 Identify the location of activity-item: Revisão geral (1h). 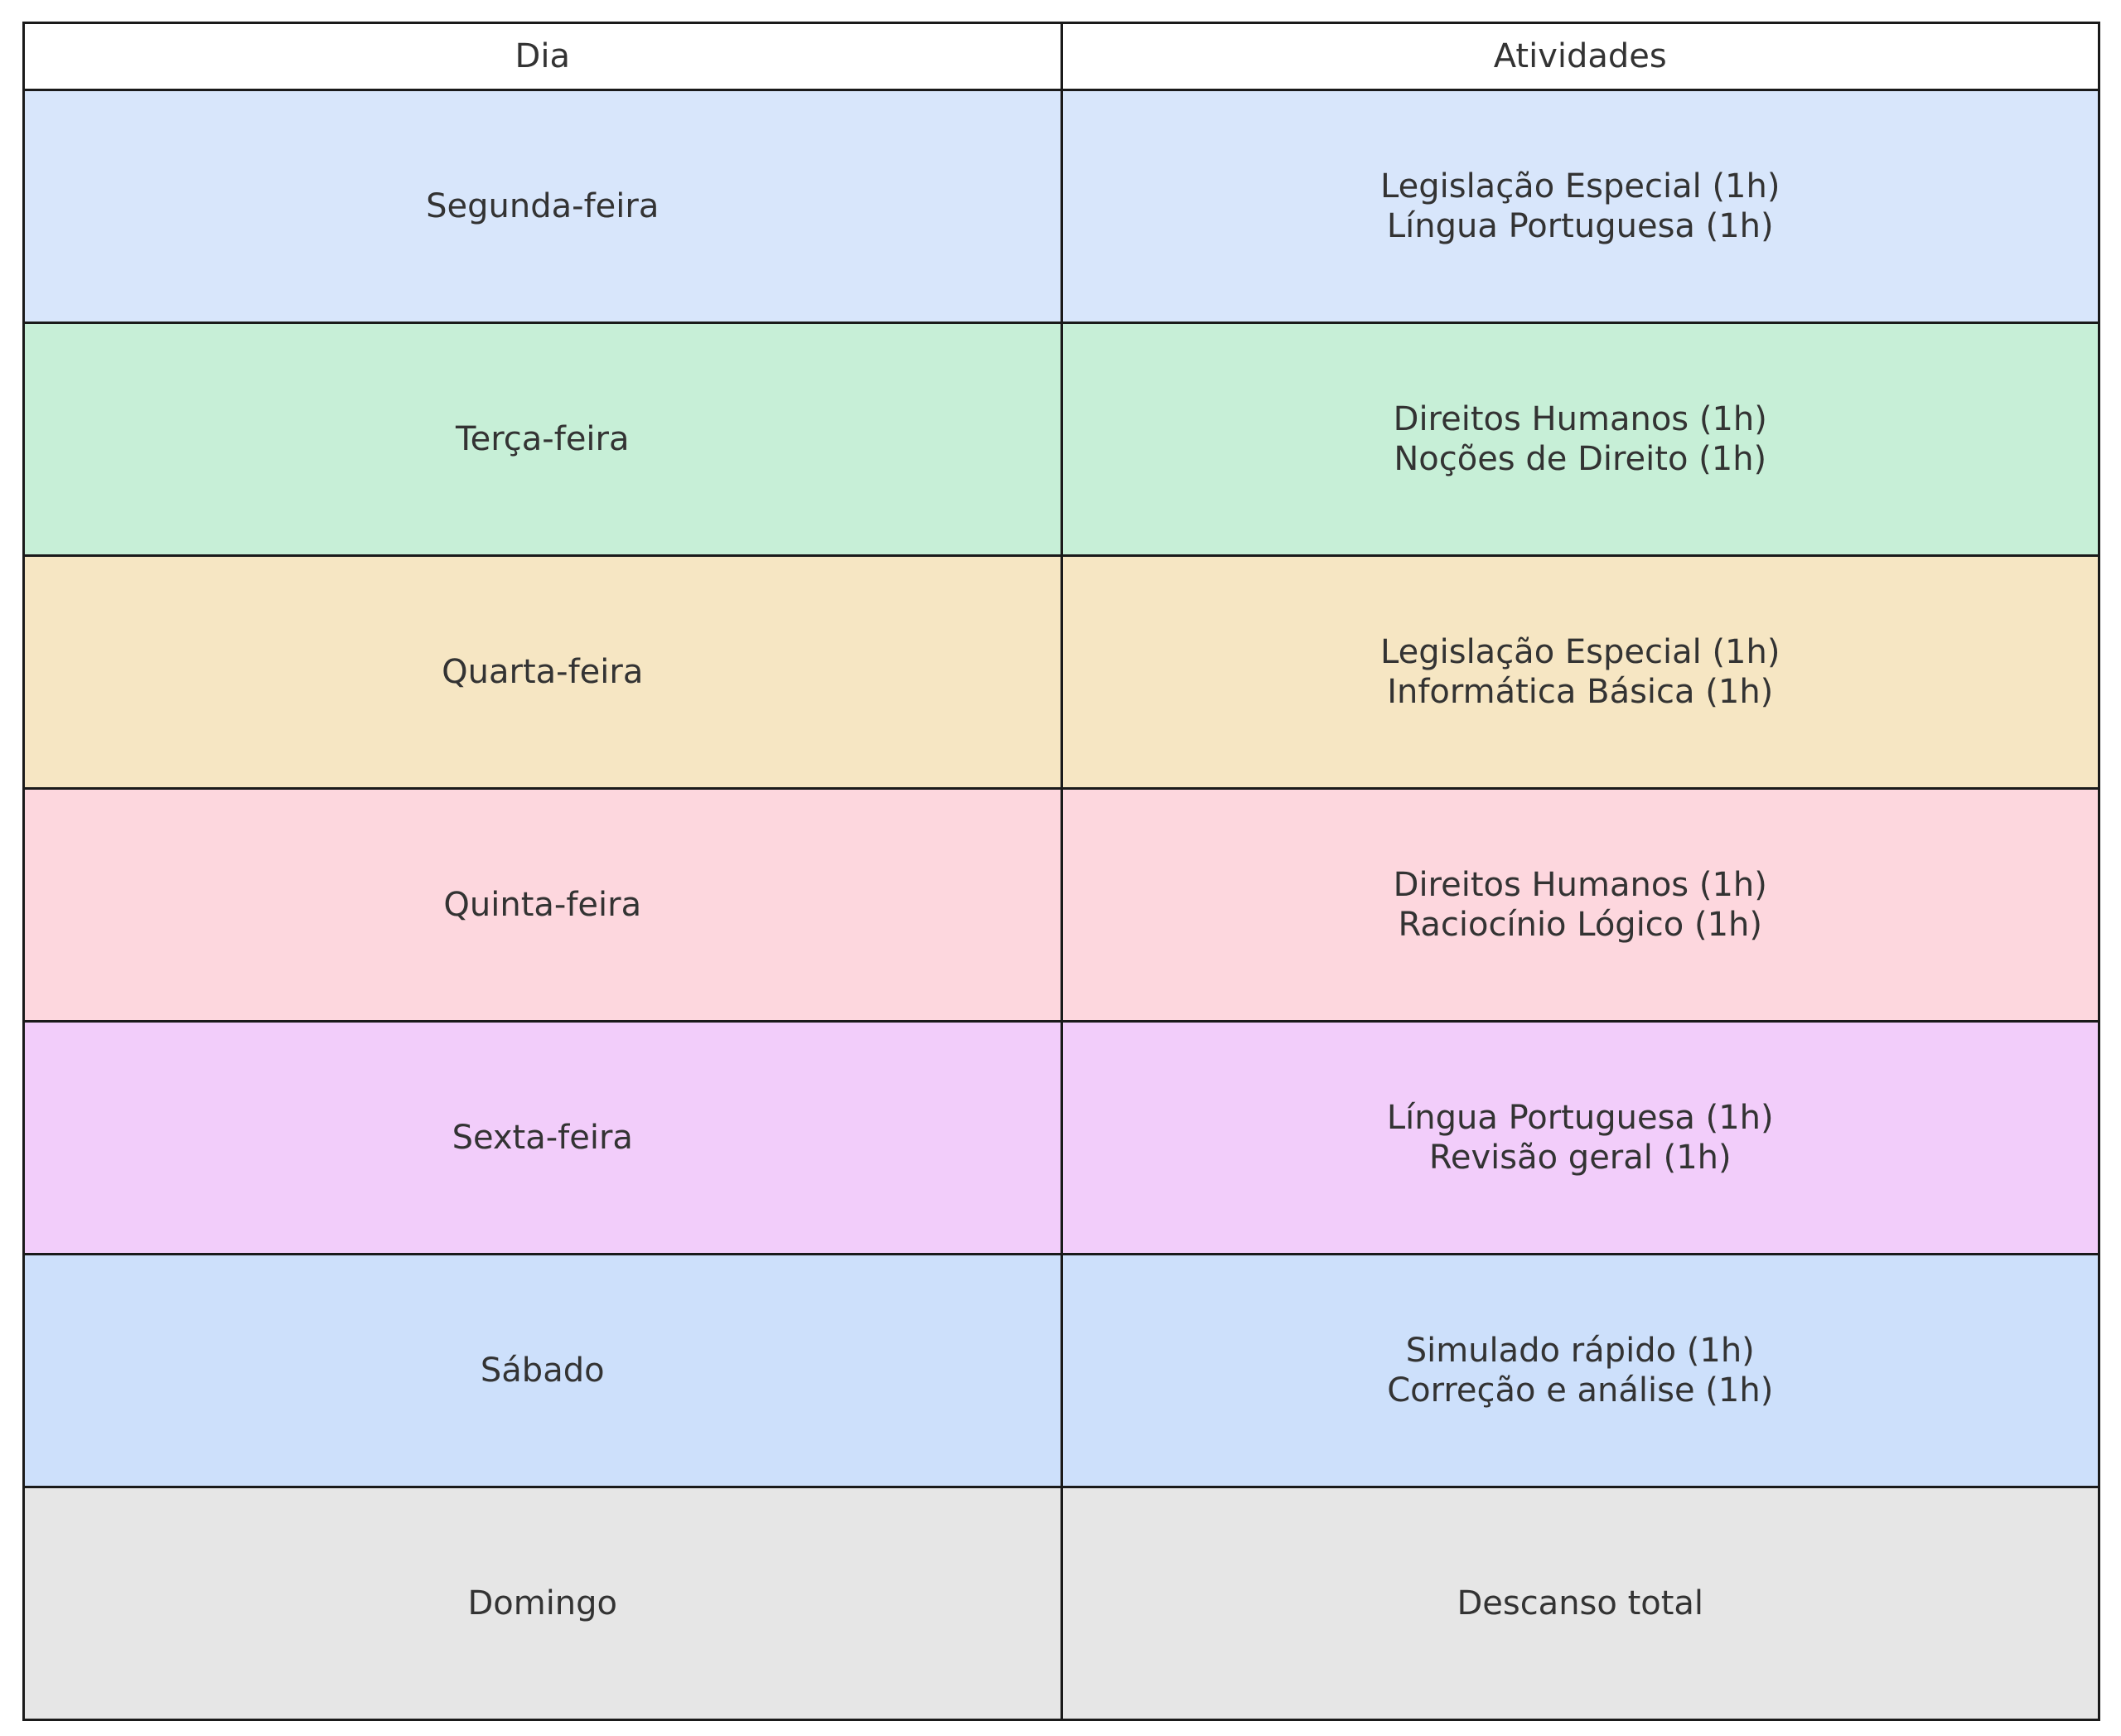
(1580, 1158).